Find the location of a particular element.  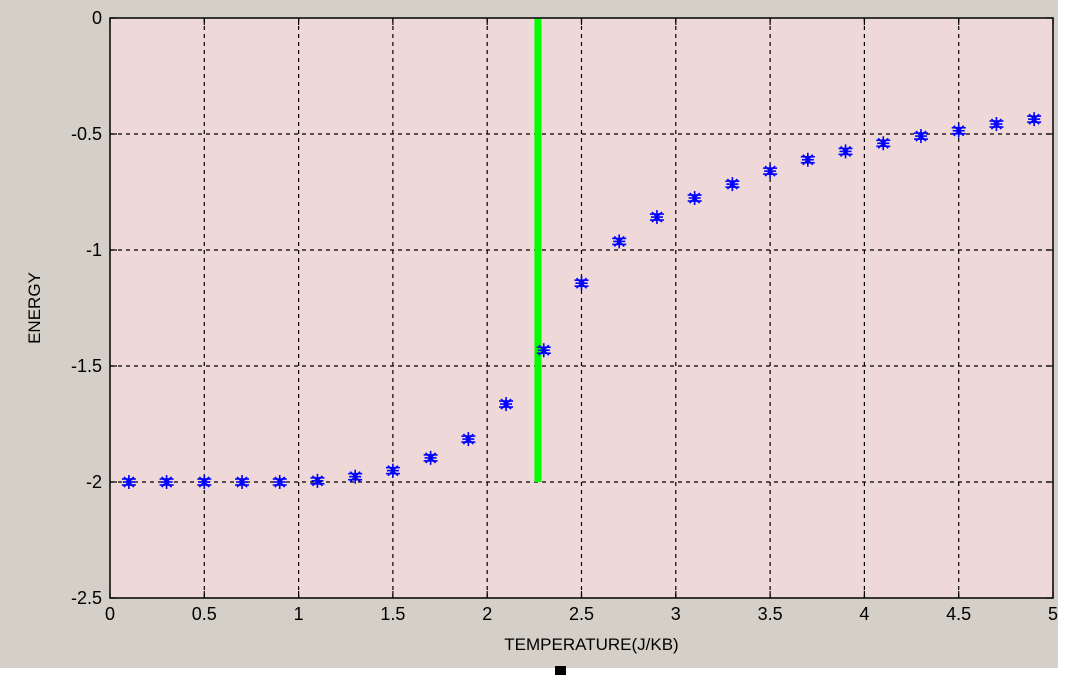

x-axis-label: TEMPERATURE(J/KB) is located at coordinates (591, 644).